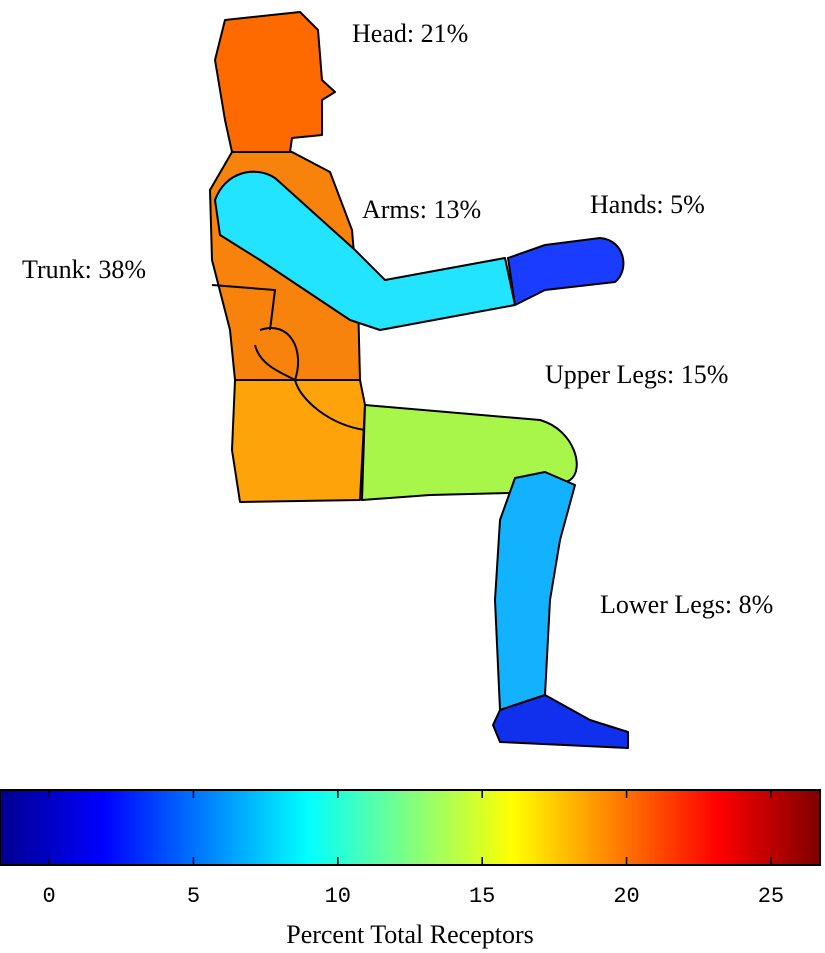 The image size is (825, 953). Describe the element at coordinates (365, 250) in the screenshot. I see `arm` at that location.